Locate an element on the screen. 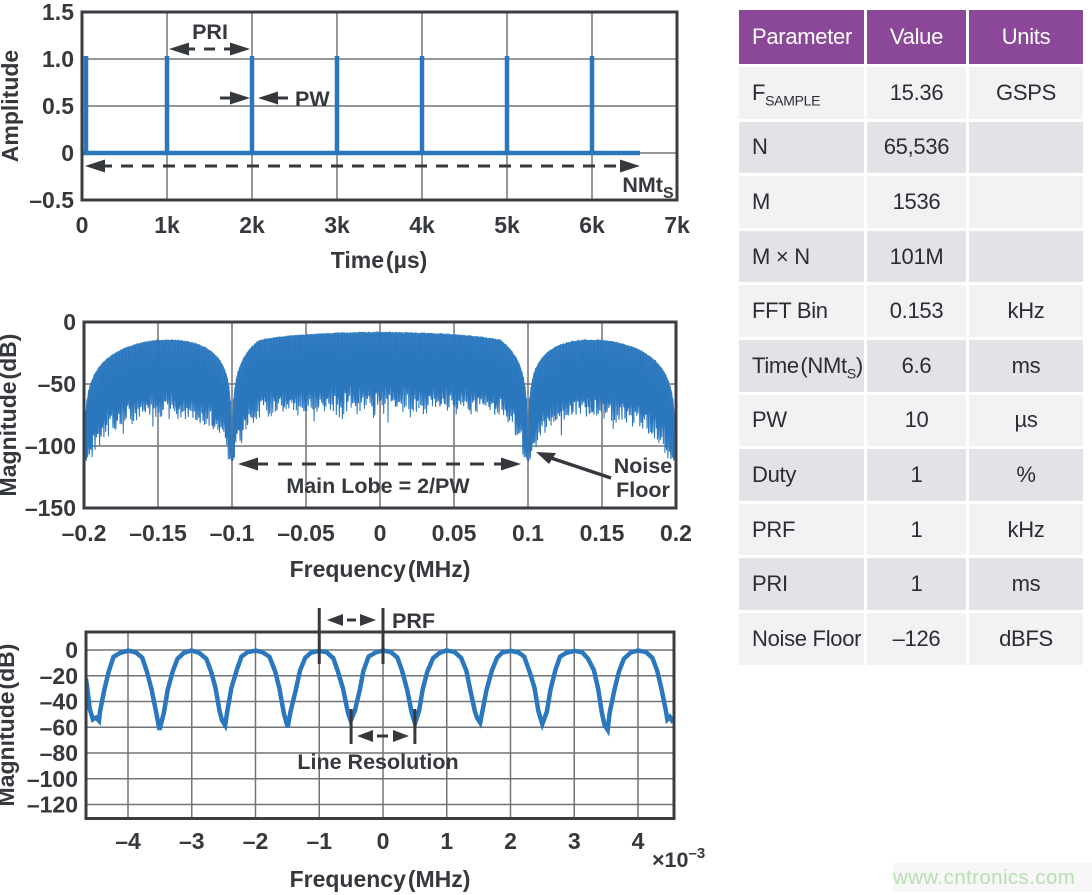 The height and width of the screenshot is (895, 1092). svg-text: –3 is located at coordinates (192, 841).